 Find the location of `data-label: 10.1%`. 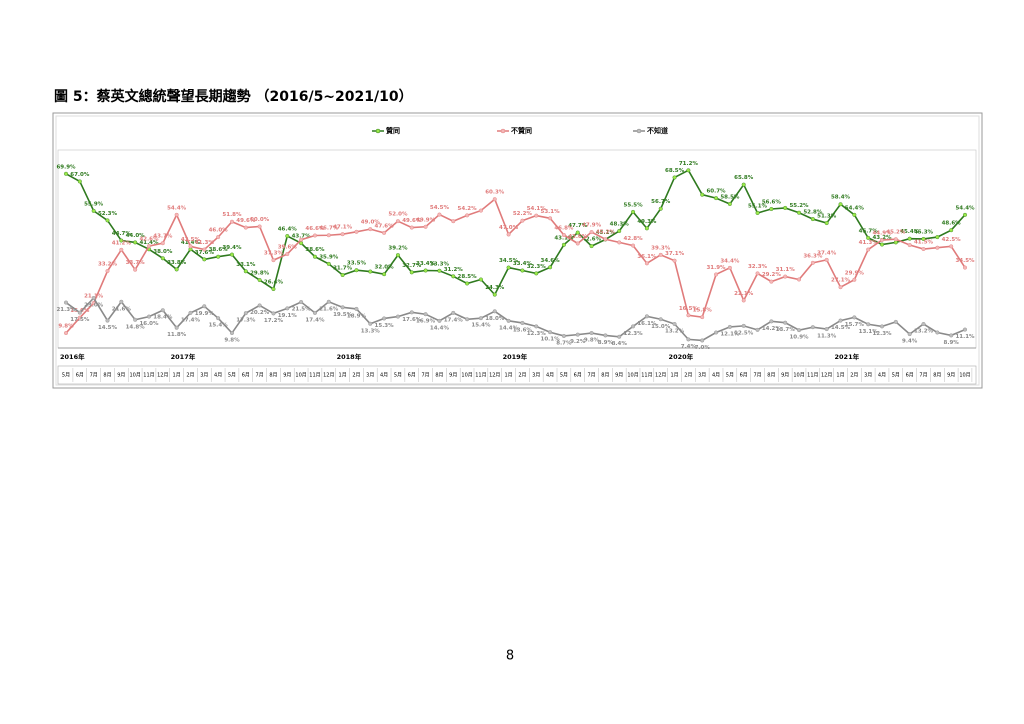

data-label: 10.1% is located at coordinates (551, 340).